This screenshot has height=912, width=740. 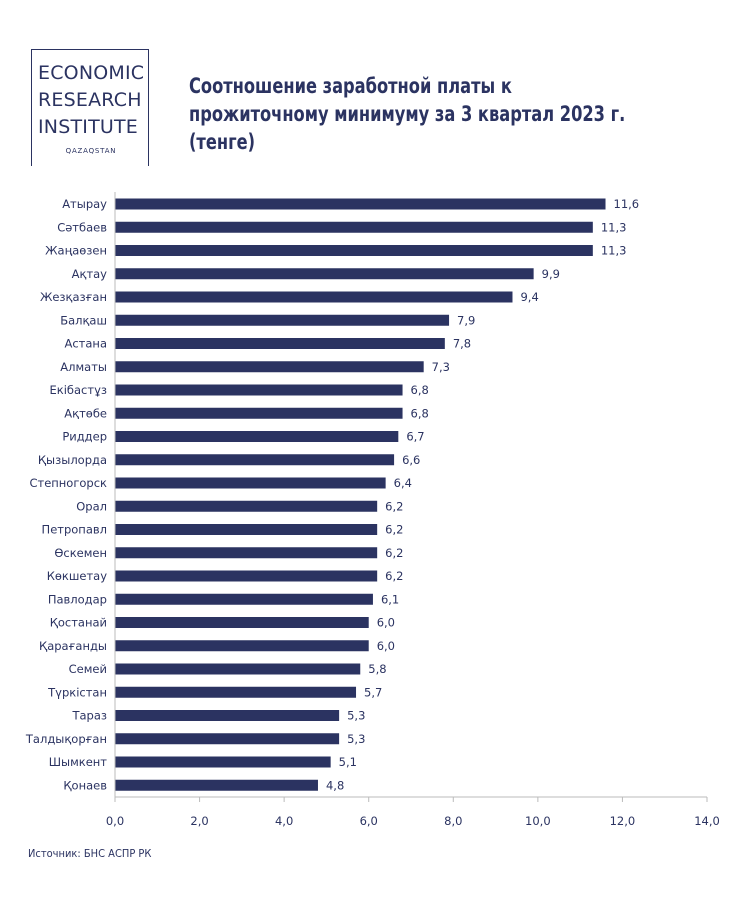 What do you see at coordinates (348, 762) in the screenshot?
I see `value-label: 5,1` at bounding box center [348, 762].